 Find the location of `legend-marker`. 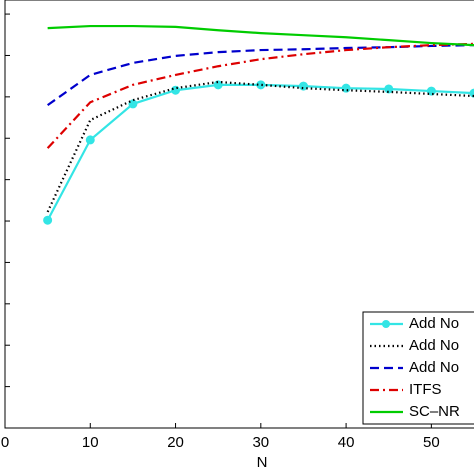

legend-marker is located at coordinates (386, 324).